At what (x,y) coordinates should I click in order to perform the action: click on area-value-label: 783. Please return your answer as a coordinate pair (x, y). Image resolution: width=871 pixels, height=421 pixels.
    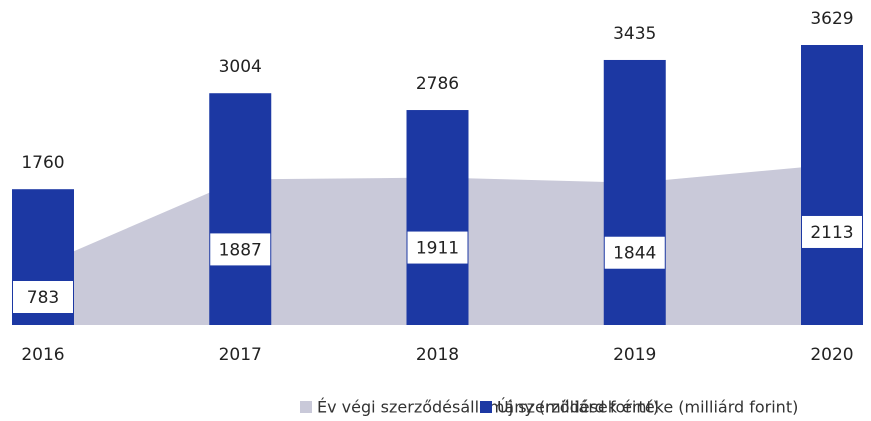
    Looking at the image, I should click on (43, 298).